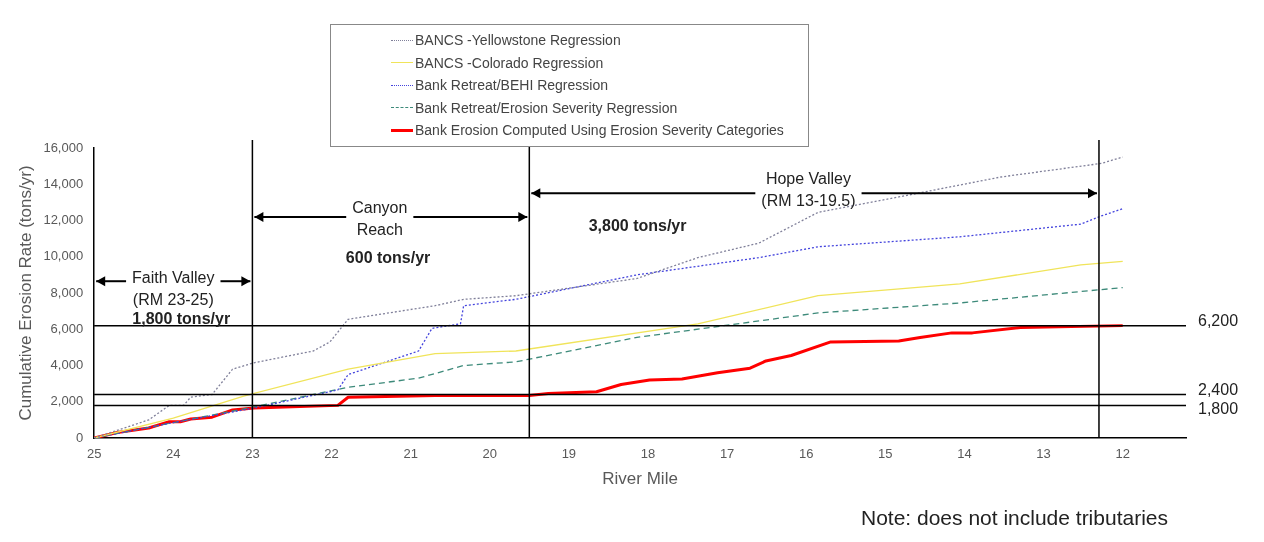 This screenshot has height=542, width=1264. What do you see at coordinates (67, 401) in the screenshot?
I see `y-tick-label: 2,000` at bounding box center [67, 401].